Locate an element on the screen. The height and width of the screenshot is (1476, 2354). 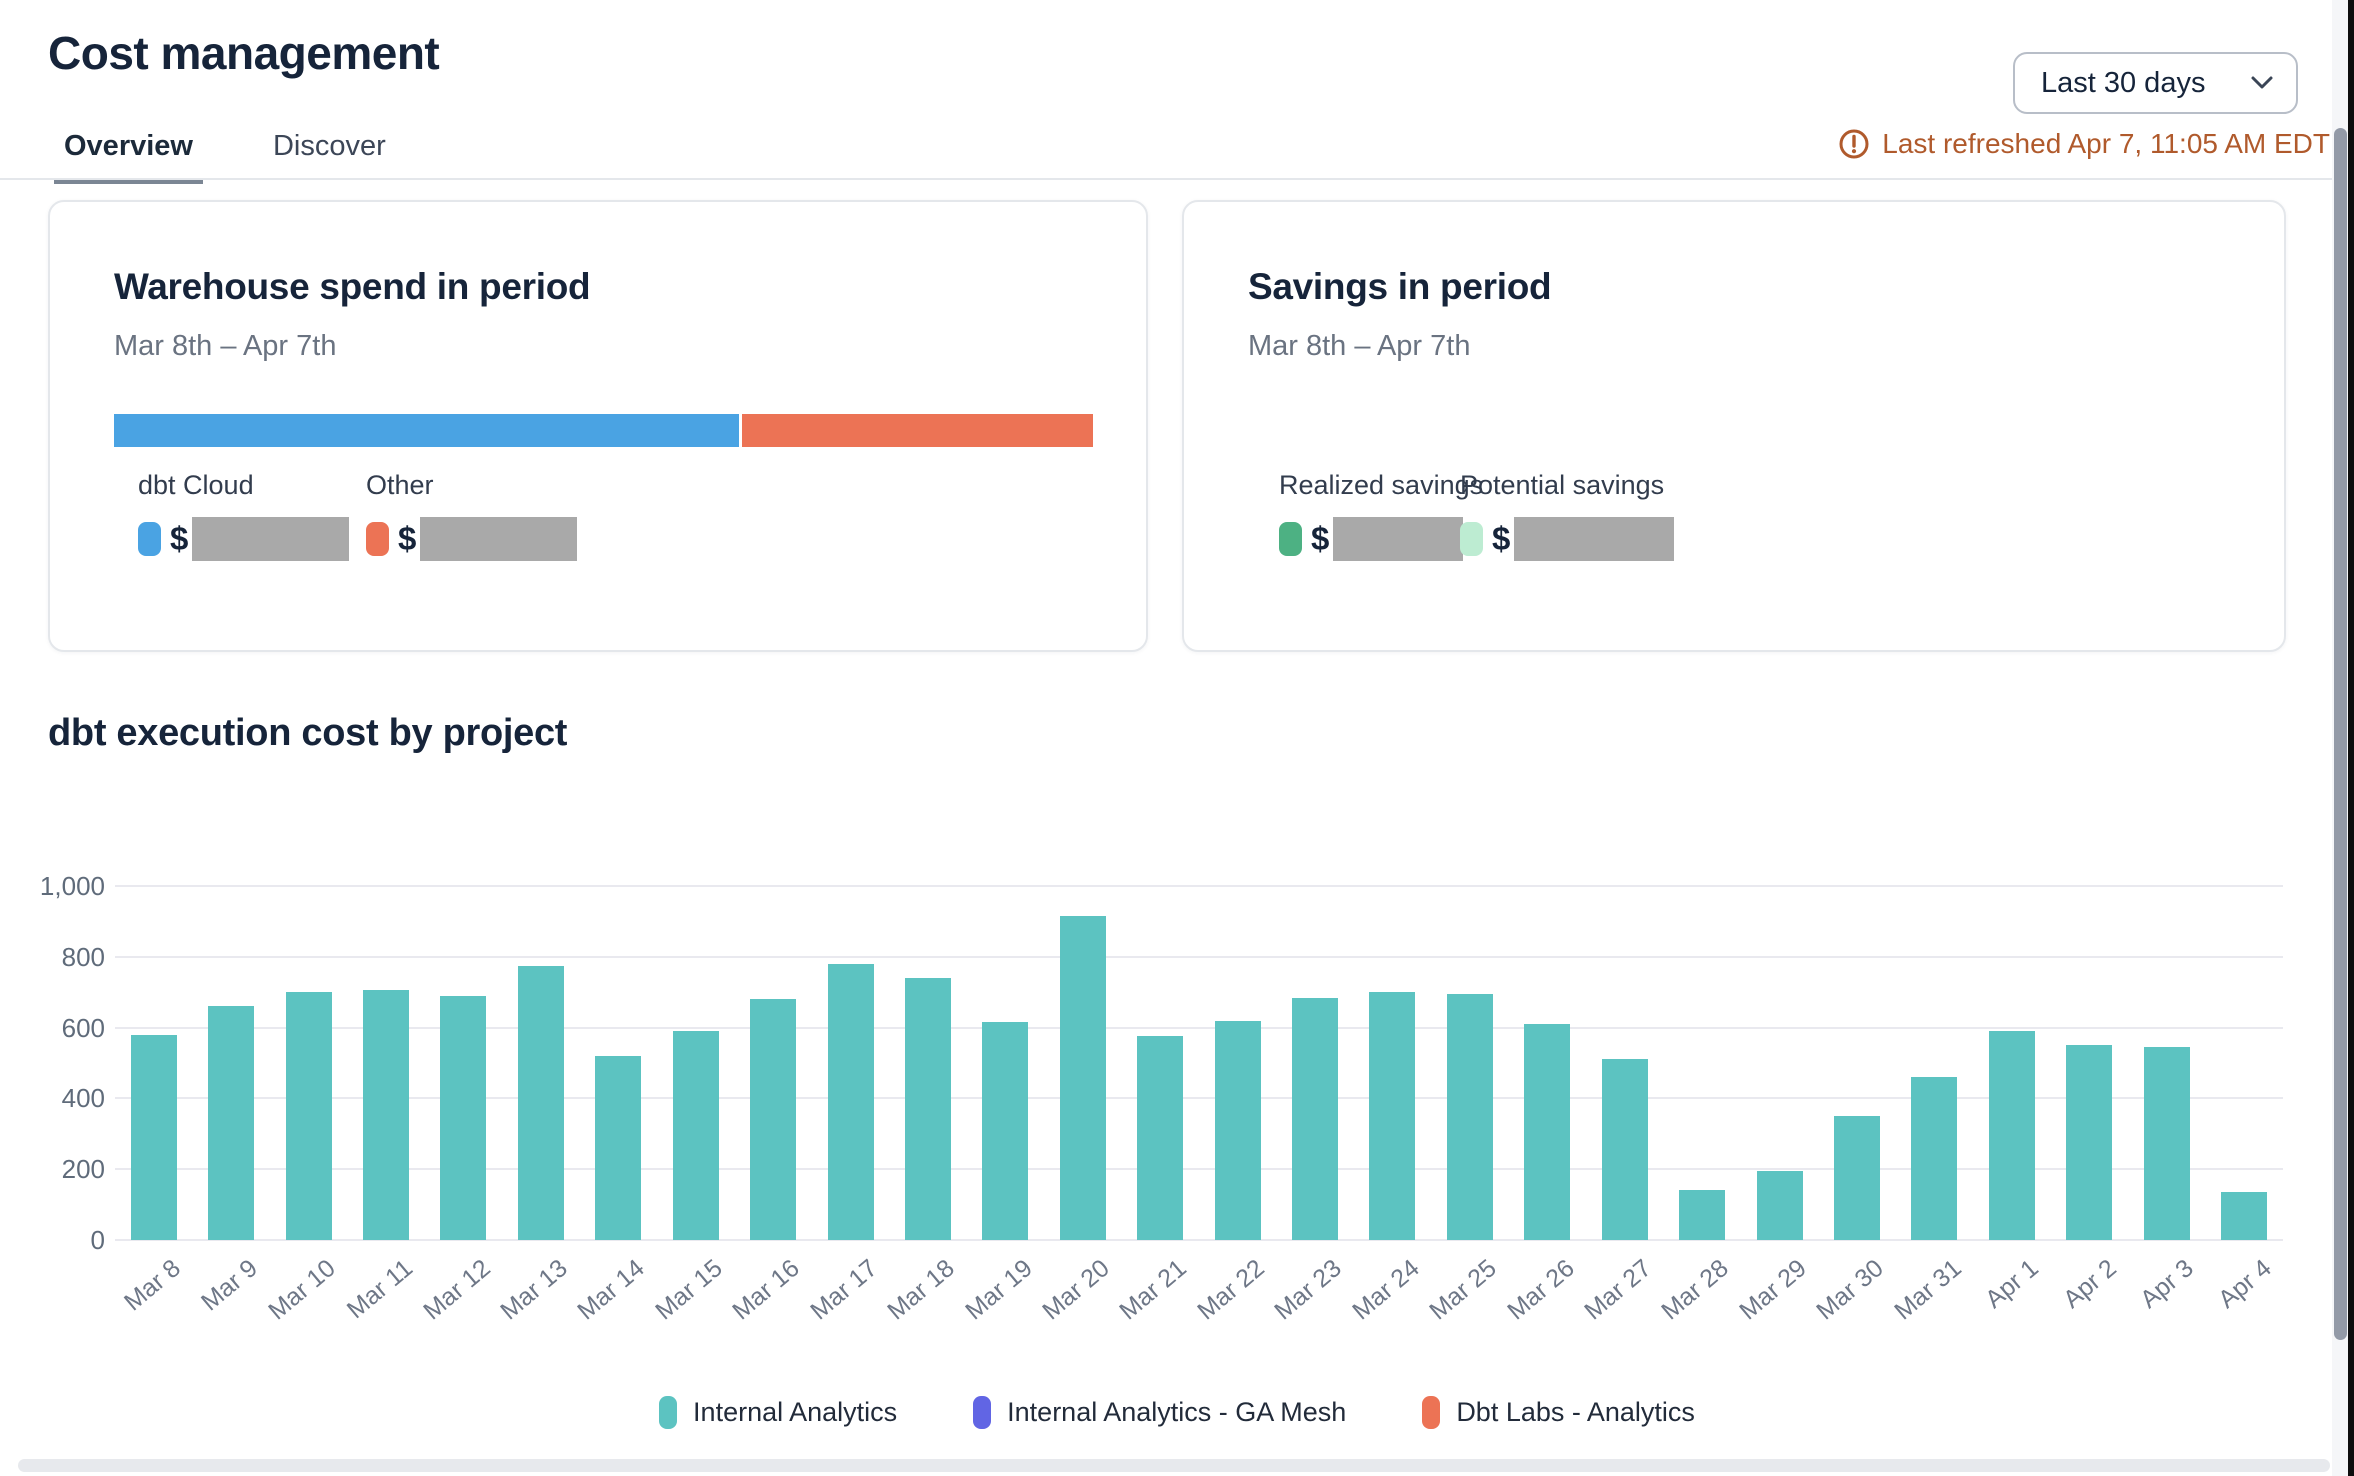
legend-label: Internal Analytics - GA Mesh is located at coordinates (1177, 1412).